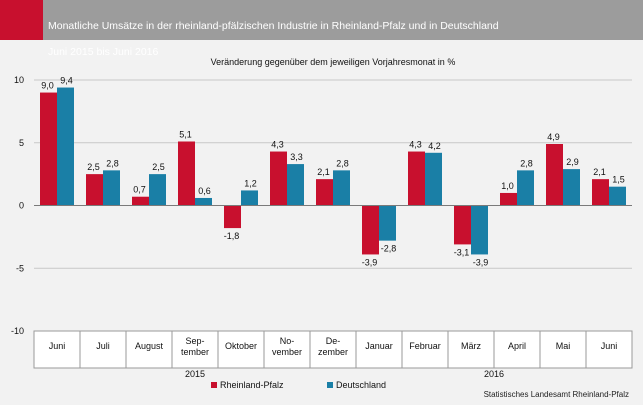 The image size is (643, 405). I want to click on x-tick-label: No-, so click(287, 341).